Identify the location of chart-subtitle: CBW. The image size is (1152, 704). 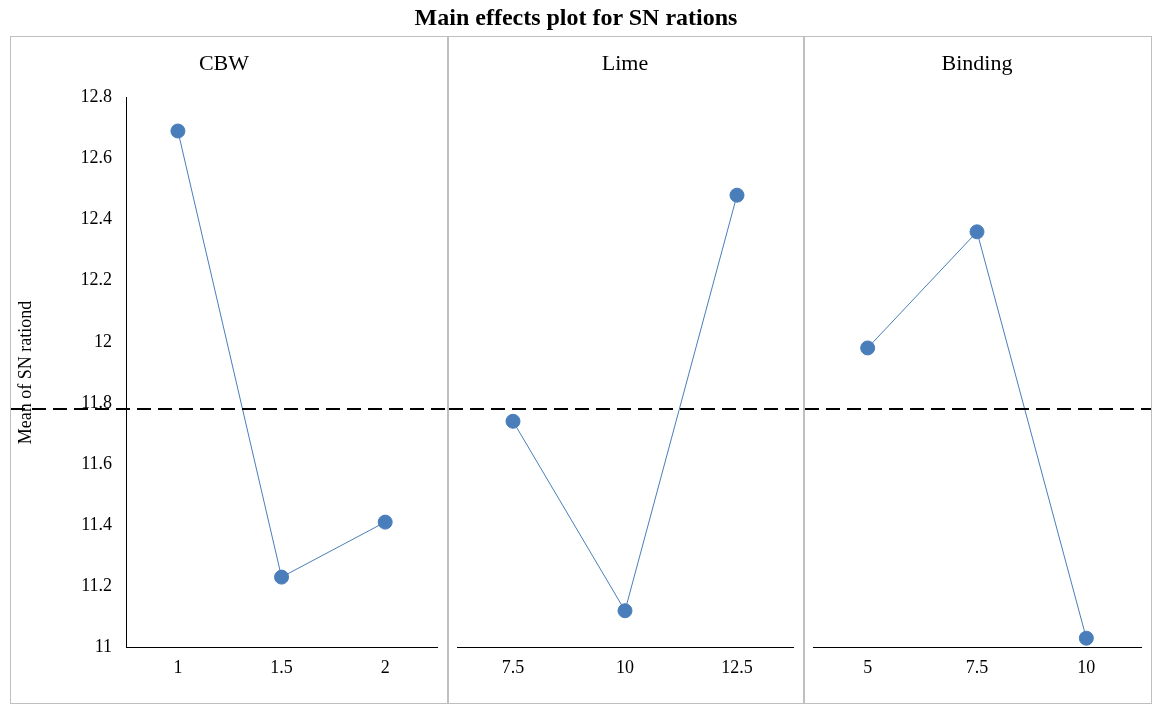
(224, 62).